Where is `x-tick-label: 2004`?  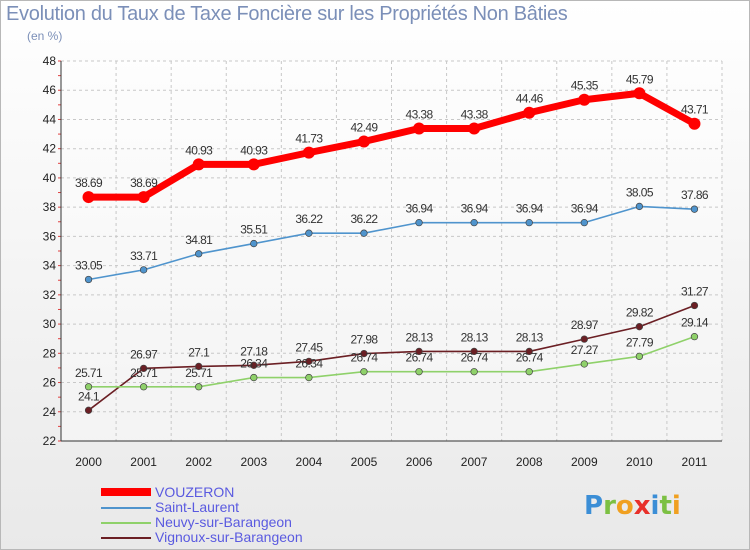
x-tick-label: 2004 is located at coordinates (309, 462).